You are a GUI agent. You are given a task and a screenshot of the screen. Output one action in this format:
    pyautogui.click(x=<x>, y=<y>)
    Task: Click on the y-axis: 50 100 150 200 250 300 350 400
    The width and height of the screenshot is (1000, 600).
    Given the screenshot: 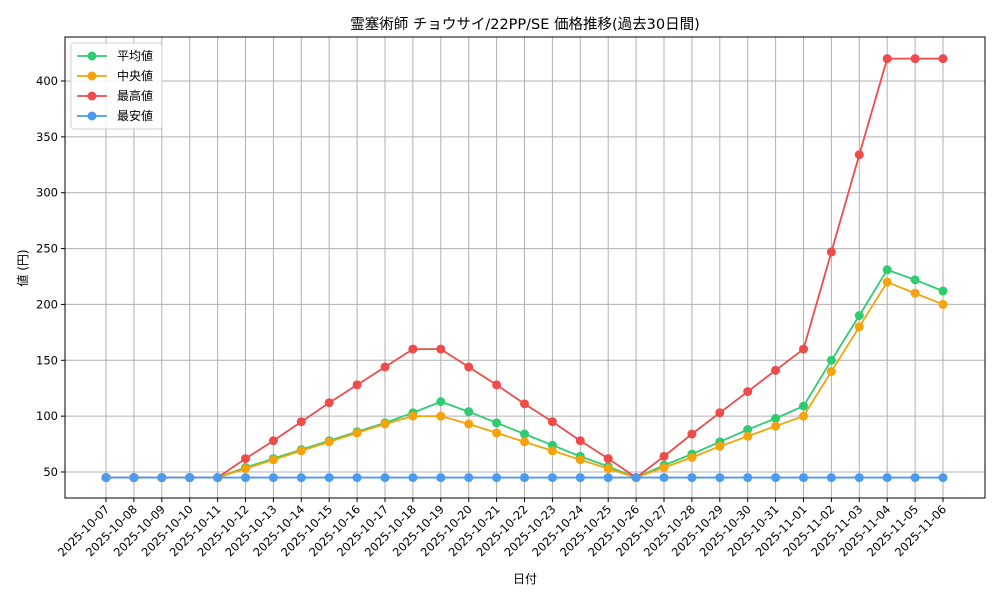 What is the action you would take?
    pyautogui.click(x=50, y=276)
    